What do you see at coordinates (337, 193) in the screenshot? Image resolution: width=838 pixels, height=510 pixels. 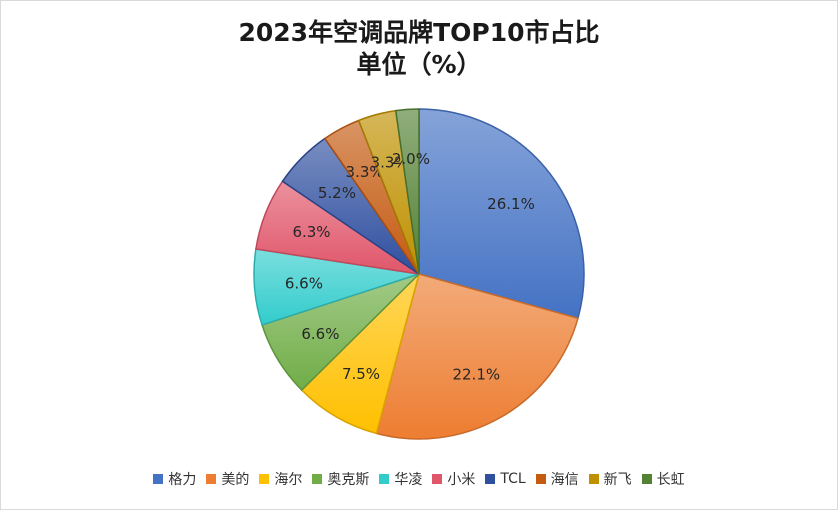 I see `slice-label-7: 5.2%` at bounding box center [337, 193].